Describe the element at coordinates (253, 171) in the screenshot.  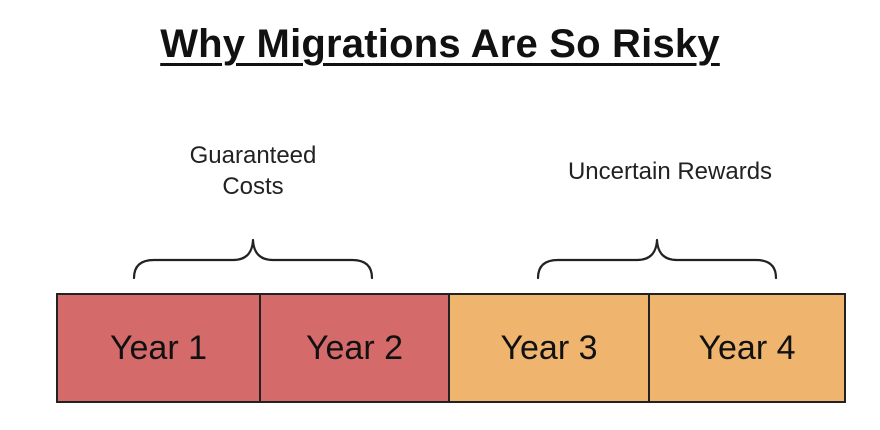
I see `guaranteed-costs-label: Guaranteed Costs` at that location.